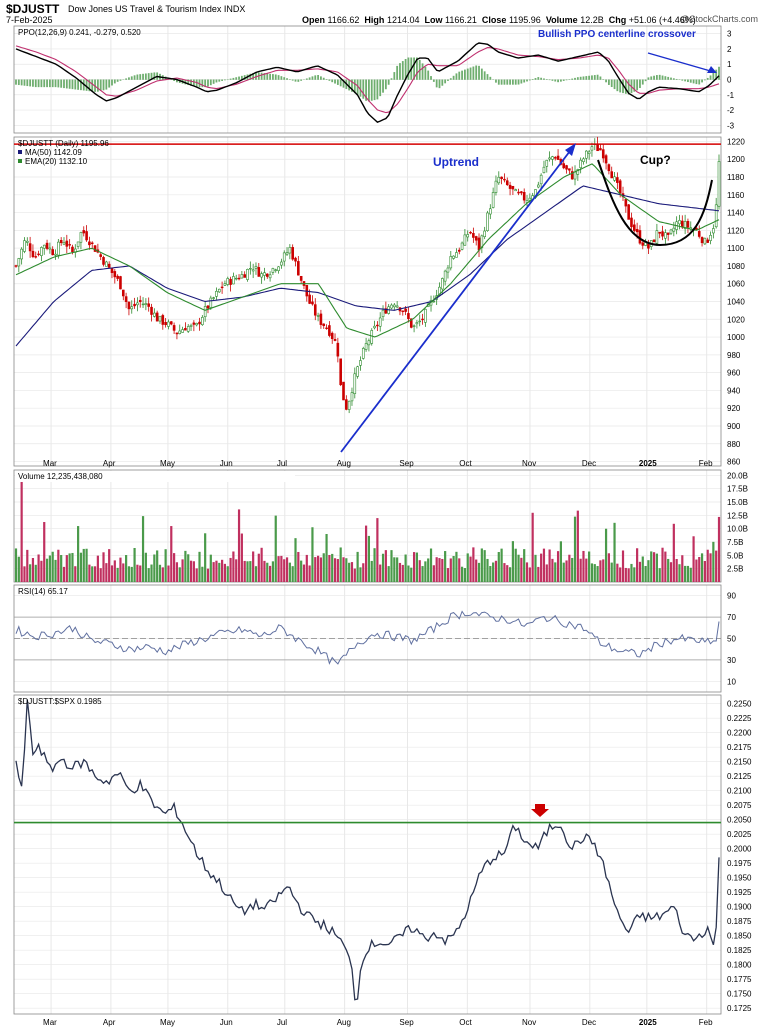 The height and width of the screenshot is (1030, 768). What do you see at coordinates (736, 141) in the screenshot?
I see `price-y-tick: 1220` at bounding box center [736, 141].